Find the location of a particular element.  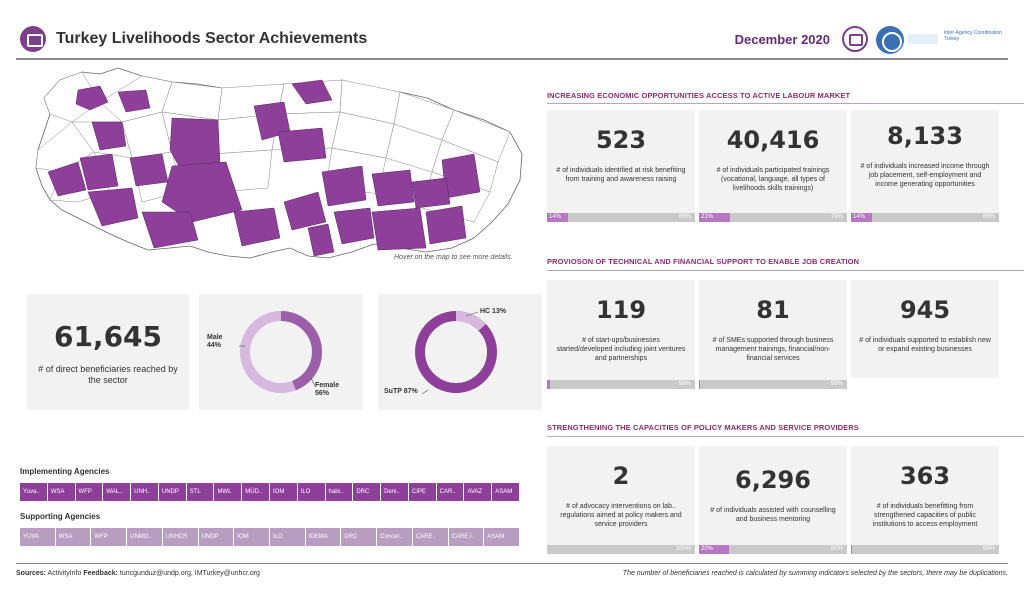

implementing-agency-chip: MÜD.. is located at coordinates (256, 492).